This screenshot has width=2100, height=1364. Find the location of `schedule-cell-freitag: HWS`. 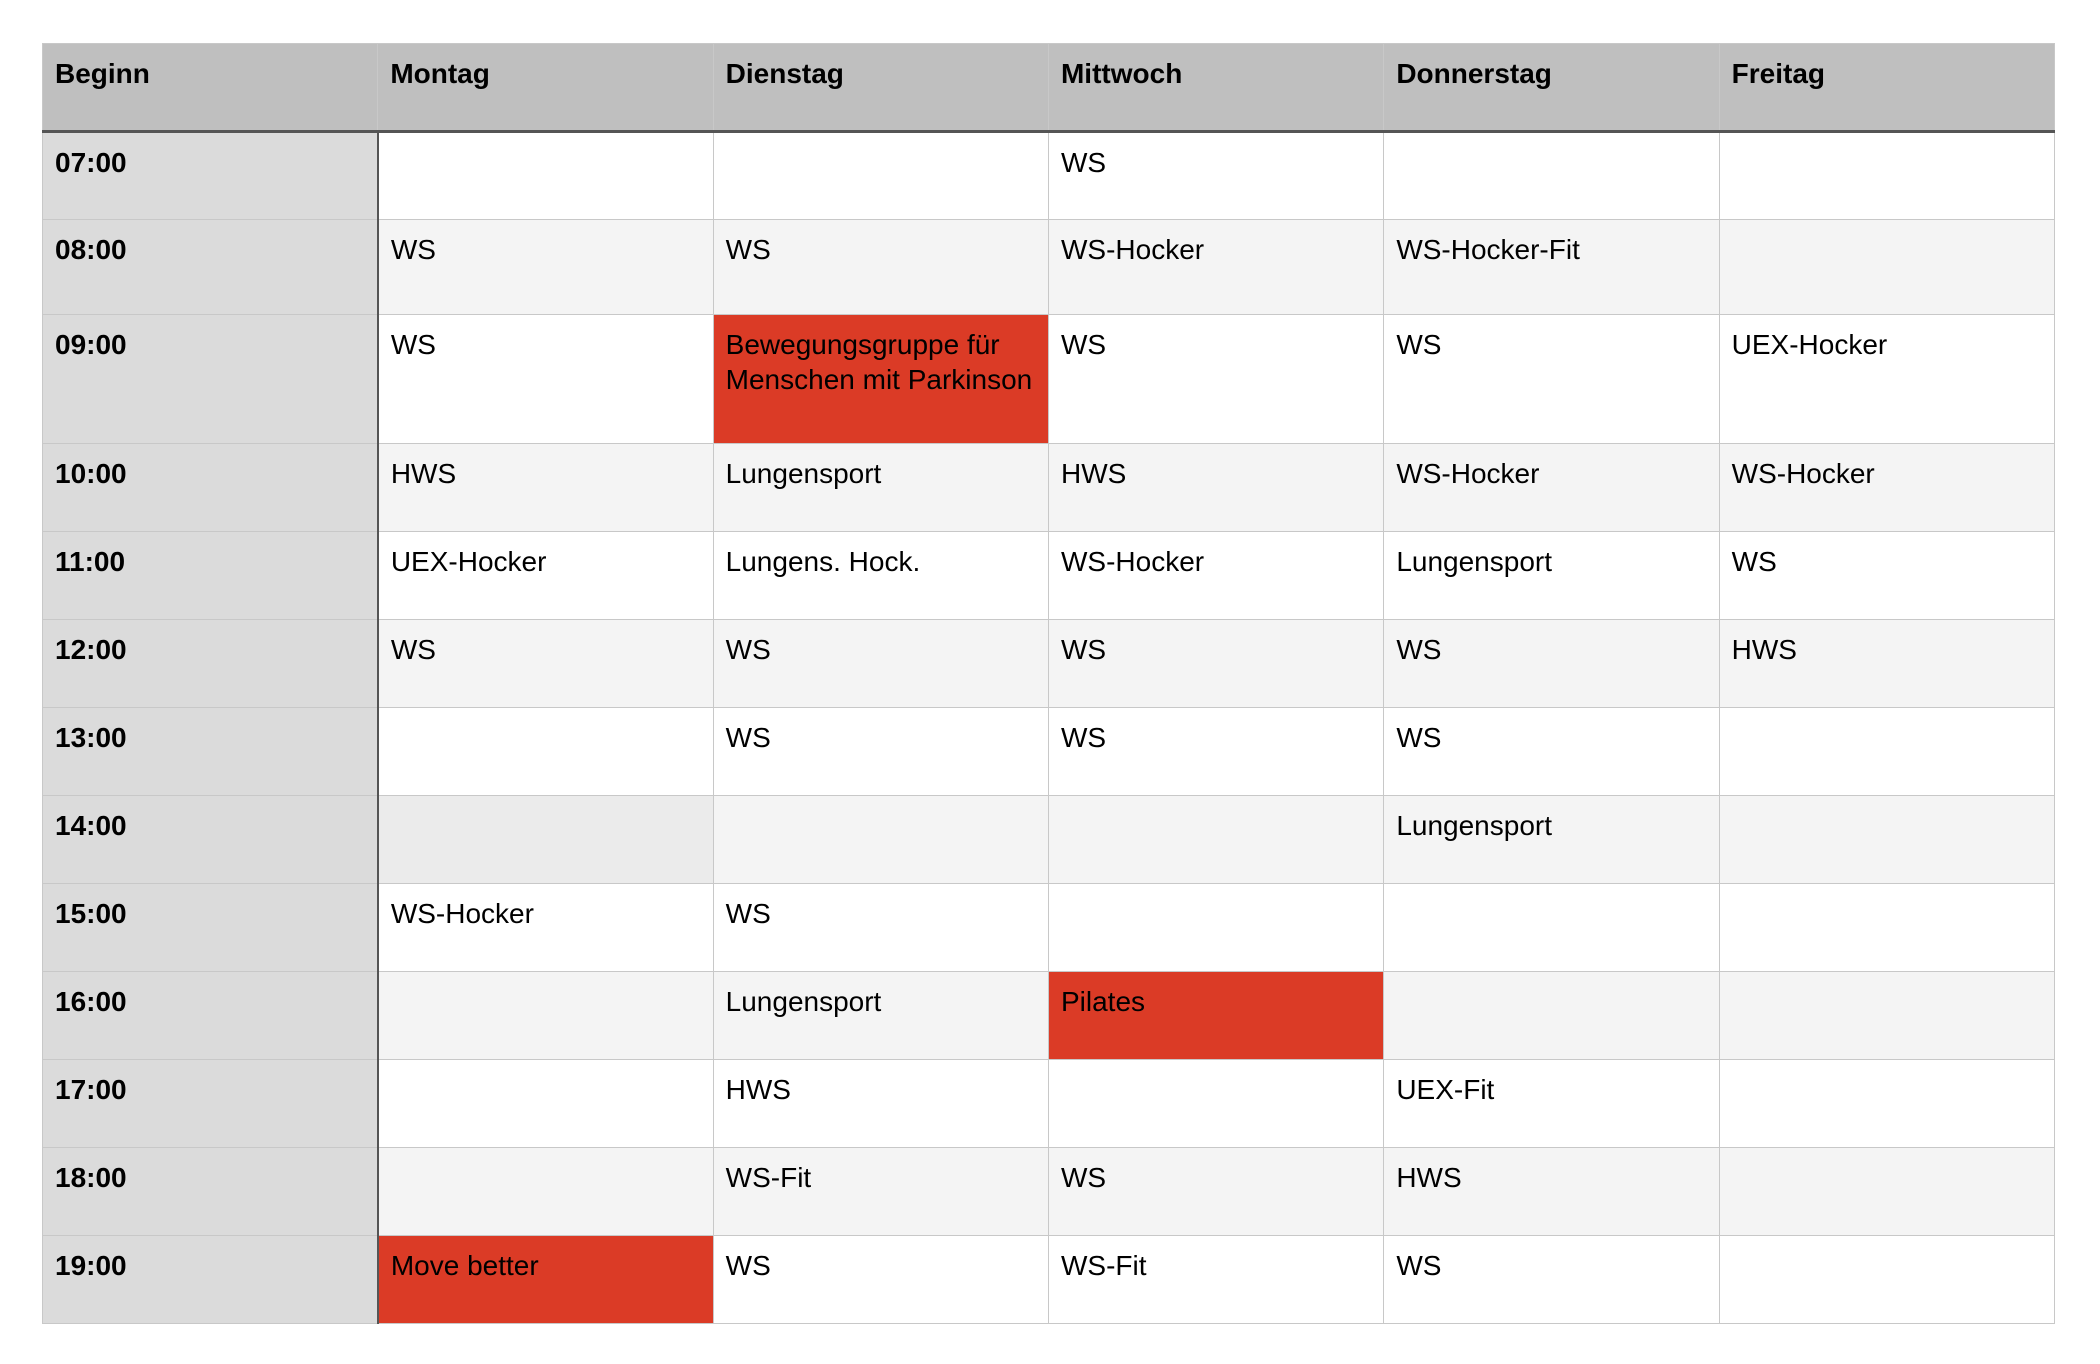

schedule-cell-freitag: HWS is located at coordinates (1887, 663).